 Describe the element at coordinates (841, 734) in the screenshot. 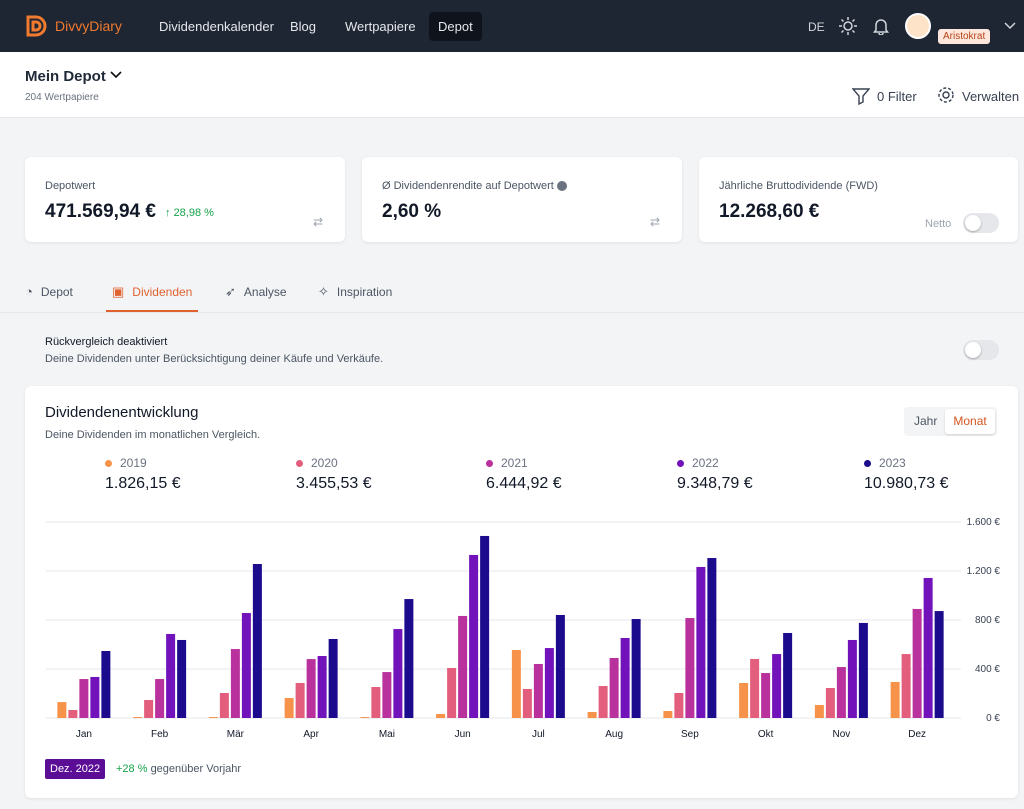

I see `x-tick-label: Nov` at that location.